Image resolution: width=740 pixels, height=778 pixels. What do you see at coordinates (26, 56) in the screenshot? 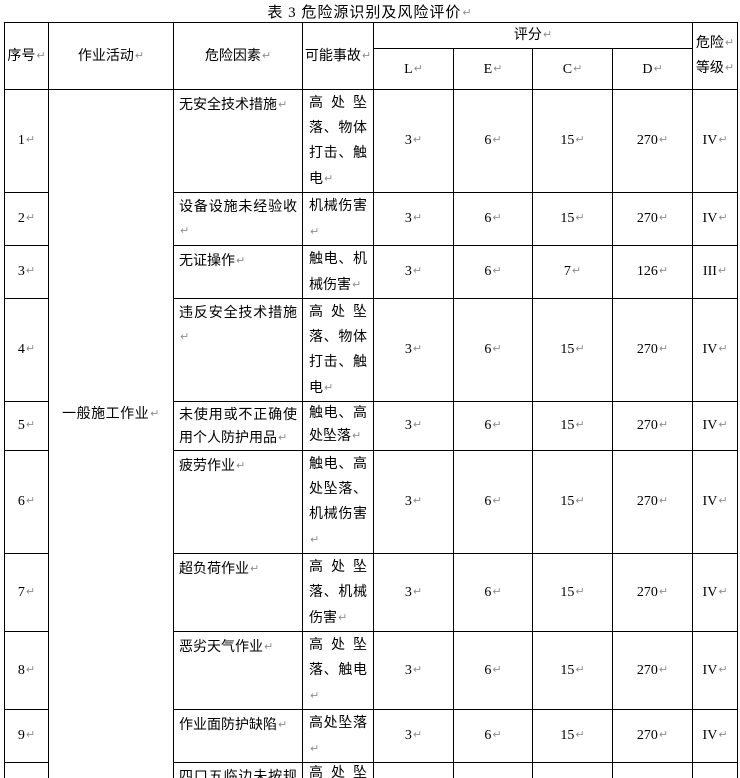
I see `header-no: 序号↵` at bounding box center [26, 56].